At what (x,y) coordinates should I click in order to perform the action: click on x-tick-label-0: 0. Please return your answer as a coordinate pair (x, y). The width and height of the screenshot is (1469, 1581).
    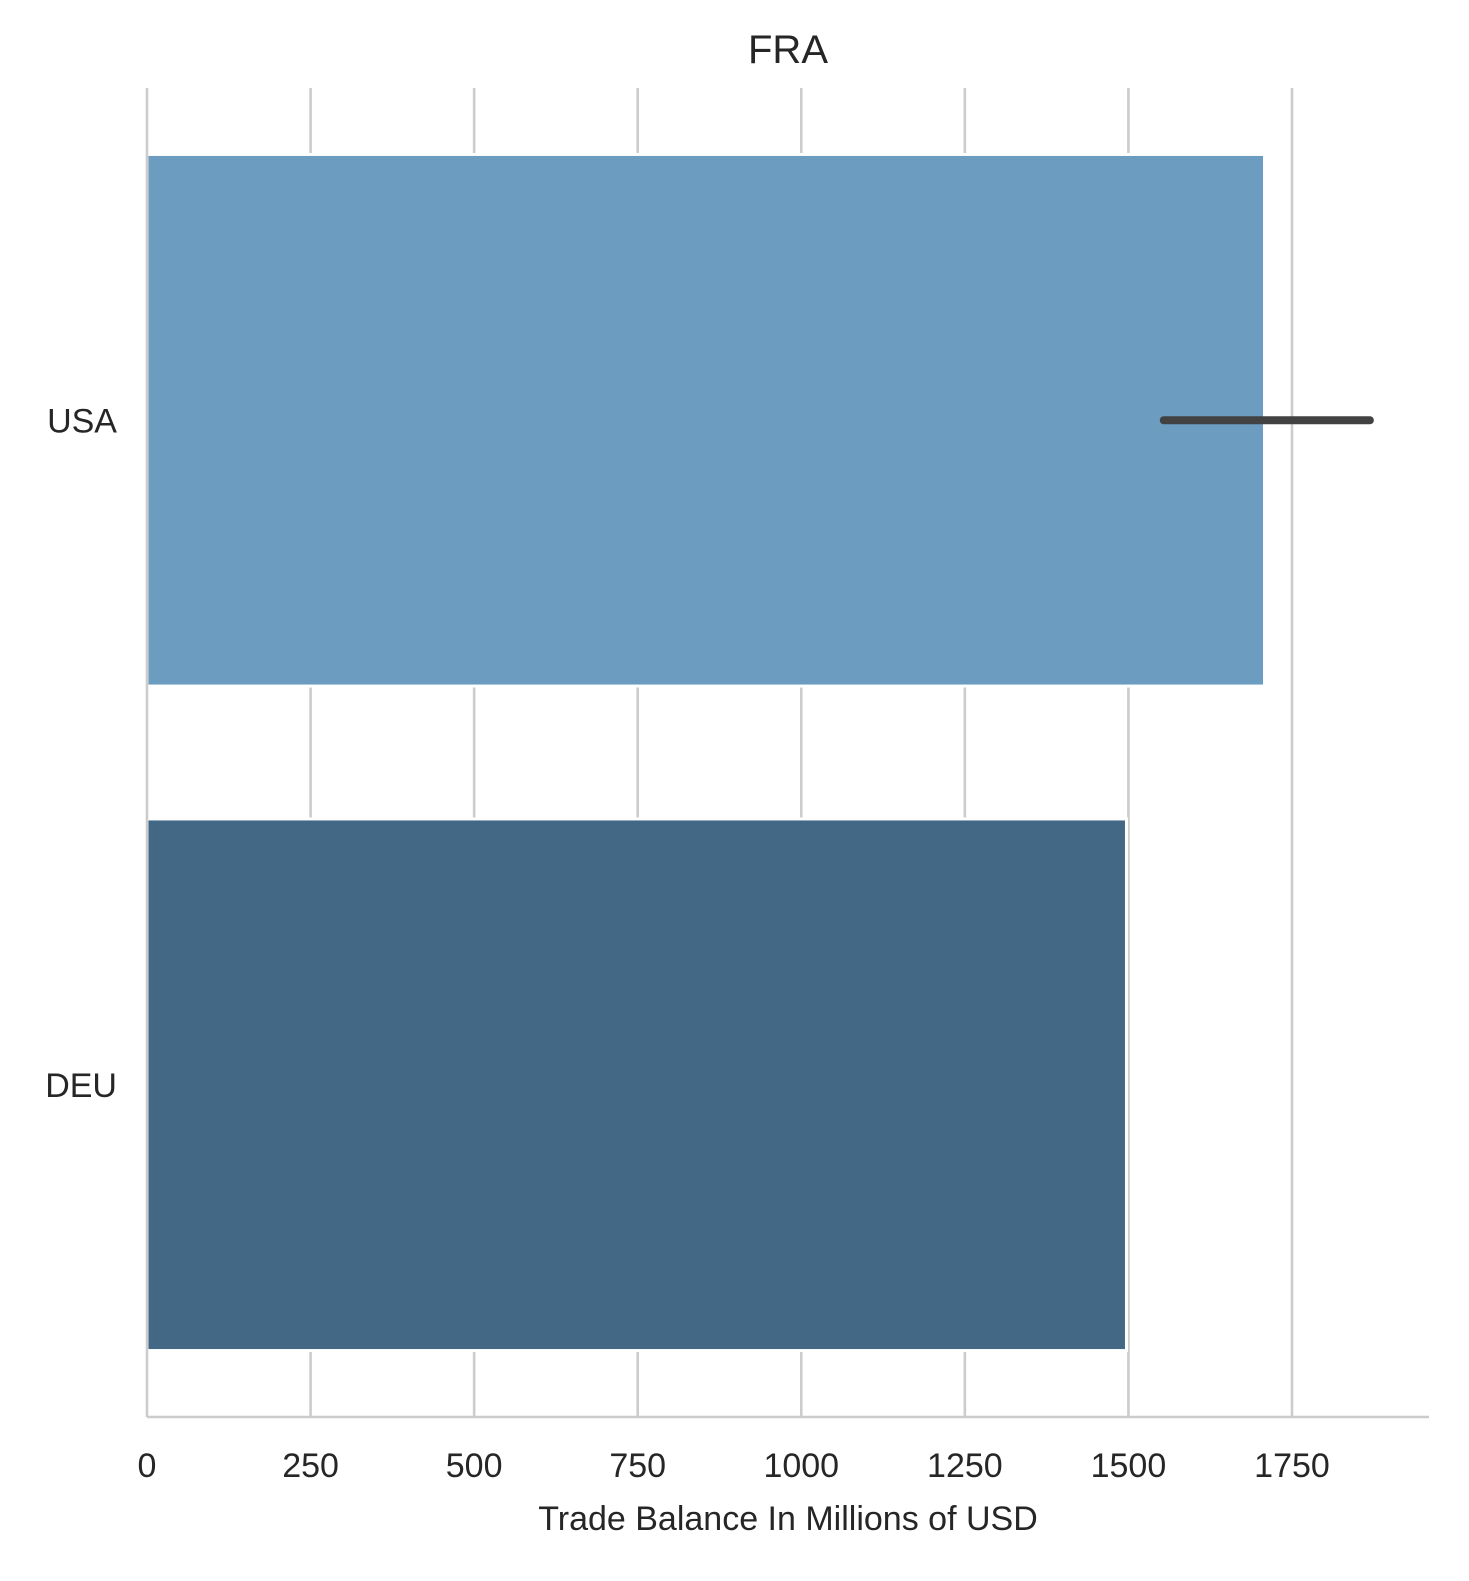
    Looking at the image, I should click on (147, 1466).